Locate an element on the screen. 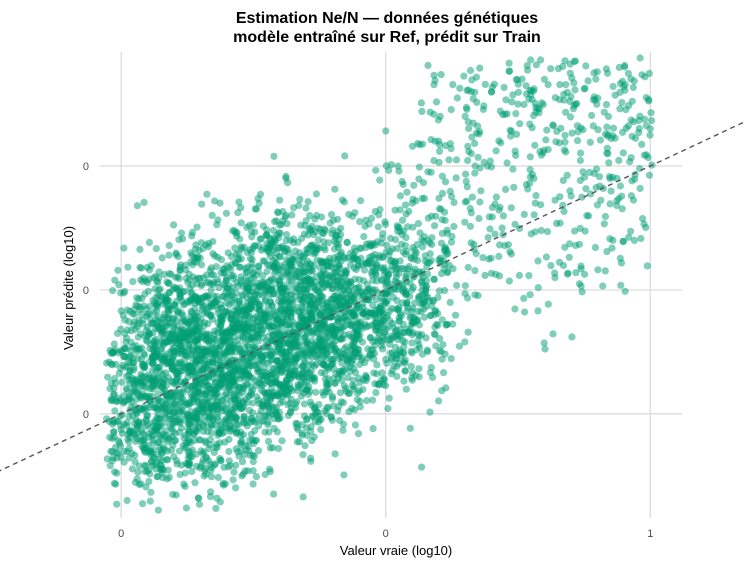 The image size is (746, 568). scatter-point-2014 is located at coordinates (251, 434).